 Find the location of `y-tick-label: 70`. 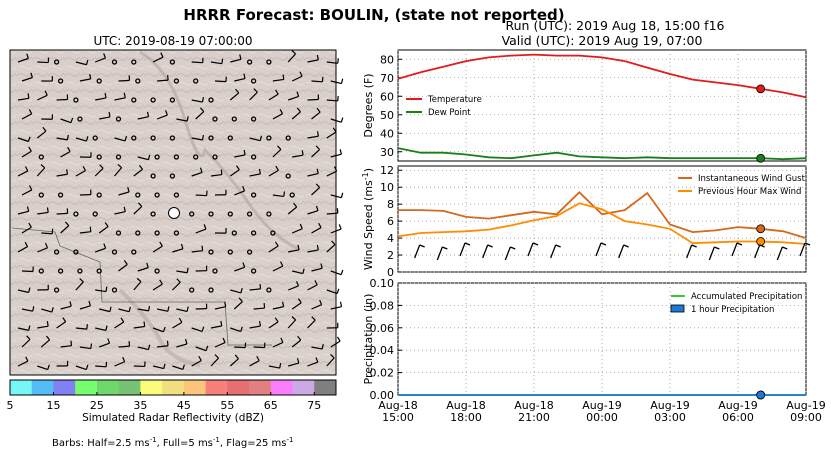

y-tick-label: 70 is located at coordinates (387, 78).